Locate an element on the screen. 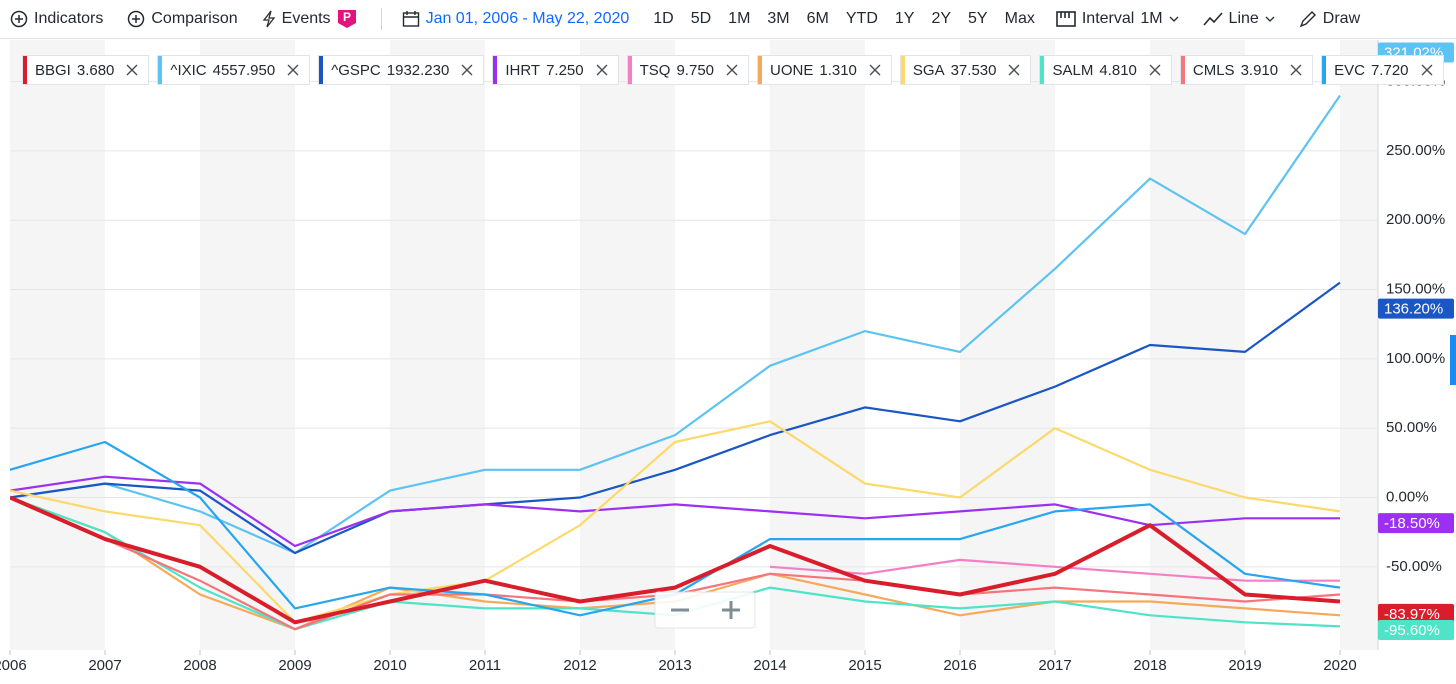  legend-chip: CMLS 3.910 is located at coordinates (1246, 70).